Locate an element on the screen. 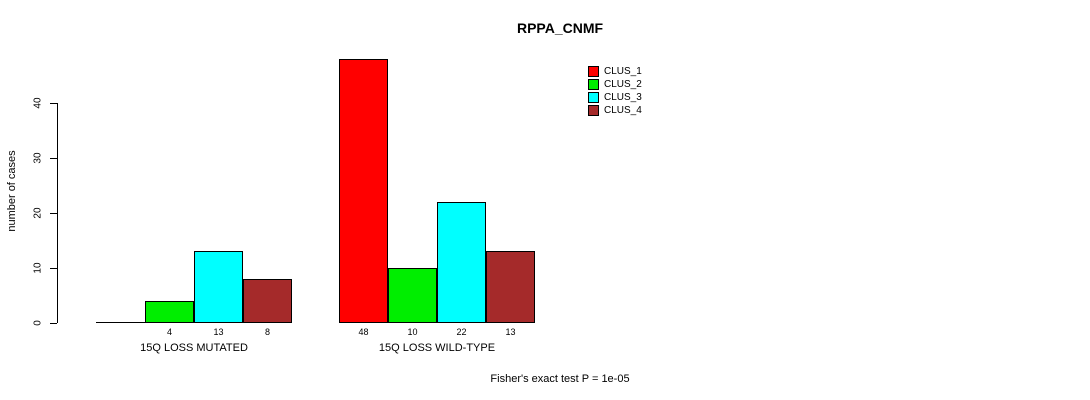 Image resolution: width=1090 pixels, height=400 pixels. legend-label: CLUS_1 is located at coordinates (623, 71).